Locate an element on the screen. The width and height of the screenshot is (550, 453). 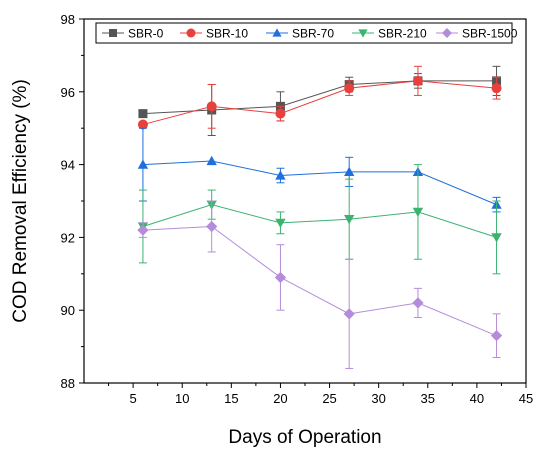
x-tick-label: 40 is located at coordinates (477, 398).